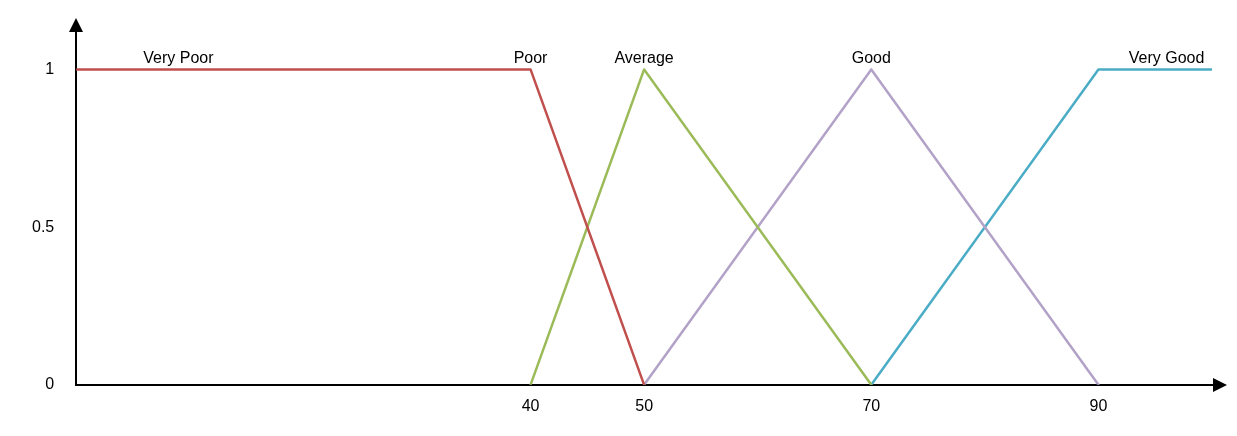 This screenshot has width=1237, height=436. What do you see at coordinates (871, 57) in the screenshot?
I see `annotation: Good` at bounding box center [871, 57].